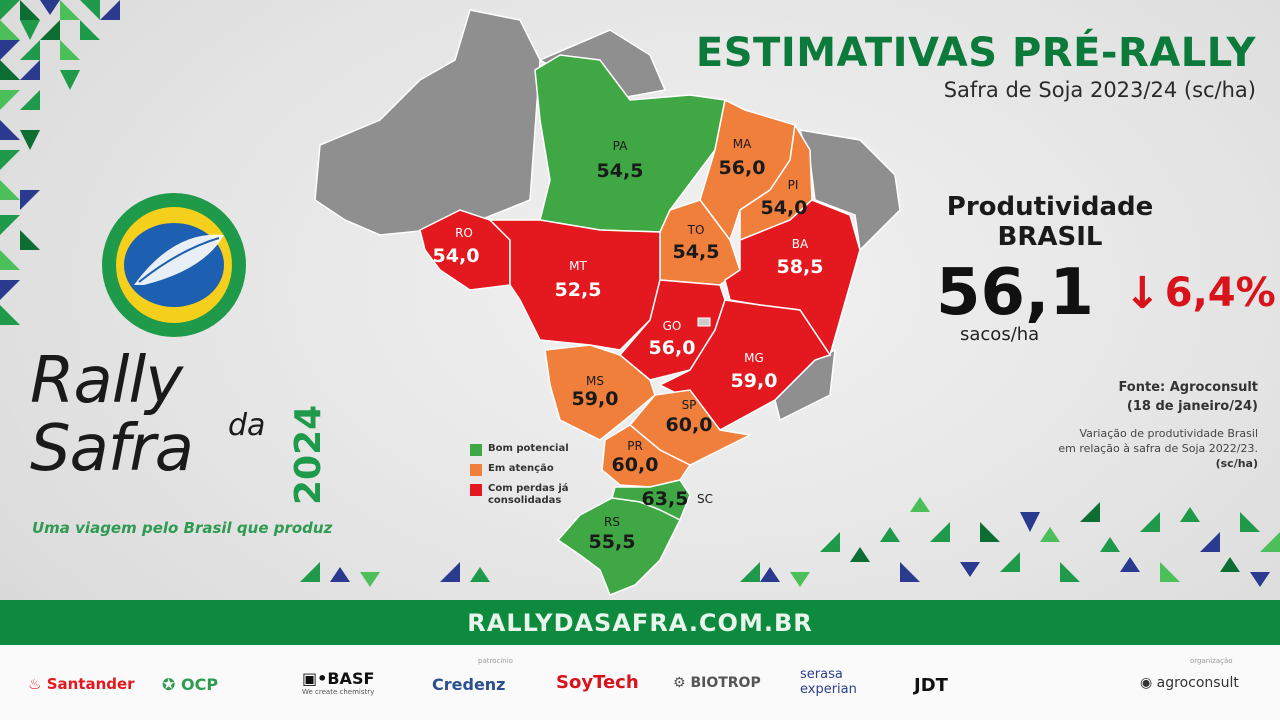  I want to click on svg-text: MT, so click(578, 266).